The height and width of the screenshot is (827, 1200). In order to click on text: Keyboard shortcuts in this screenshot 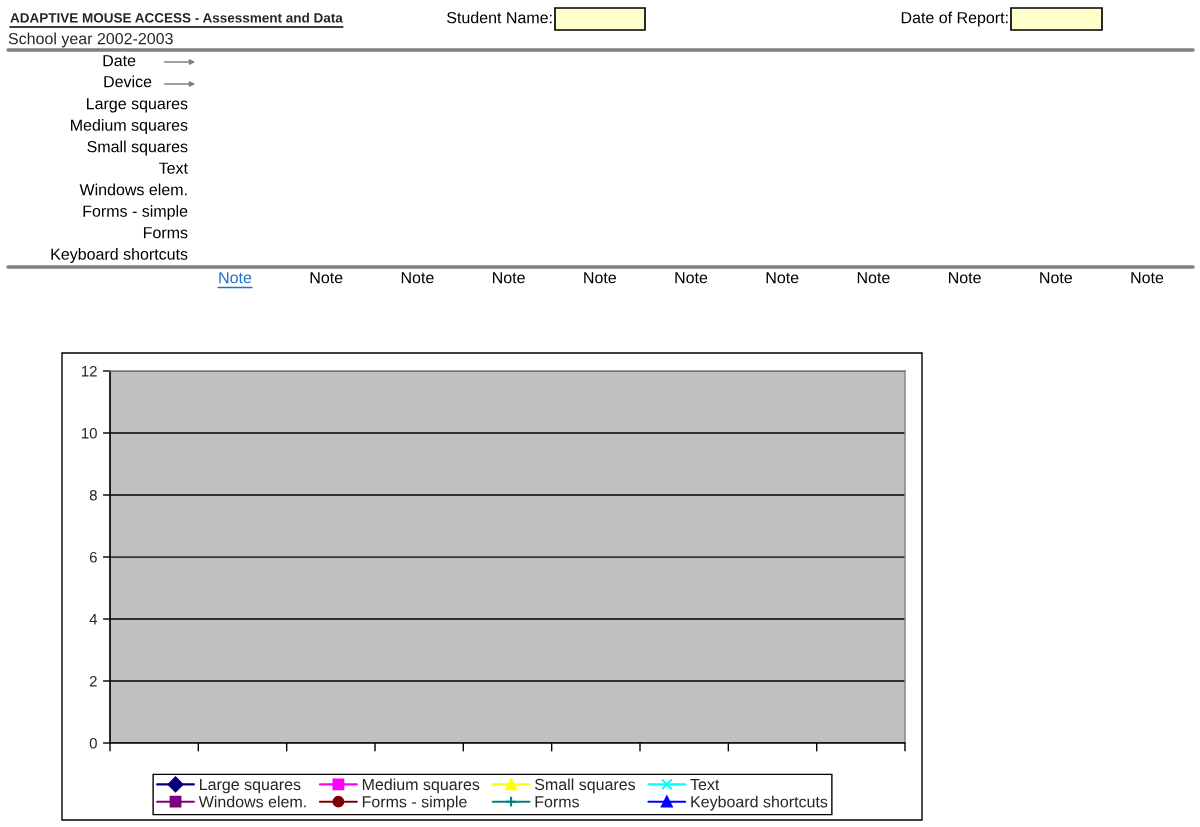, I will do `click(119, 255)`.